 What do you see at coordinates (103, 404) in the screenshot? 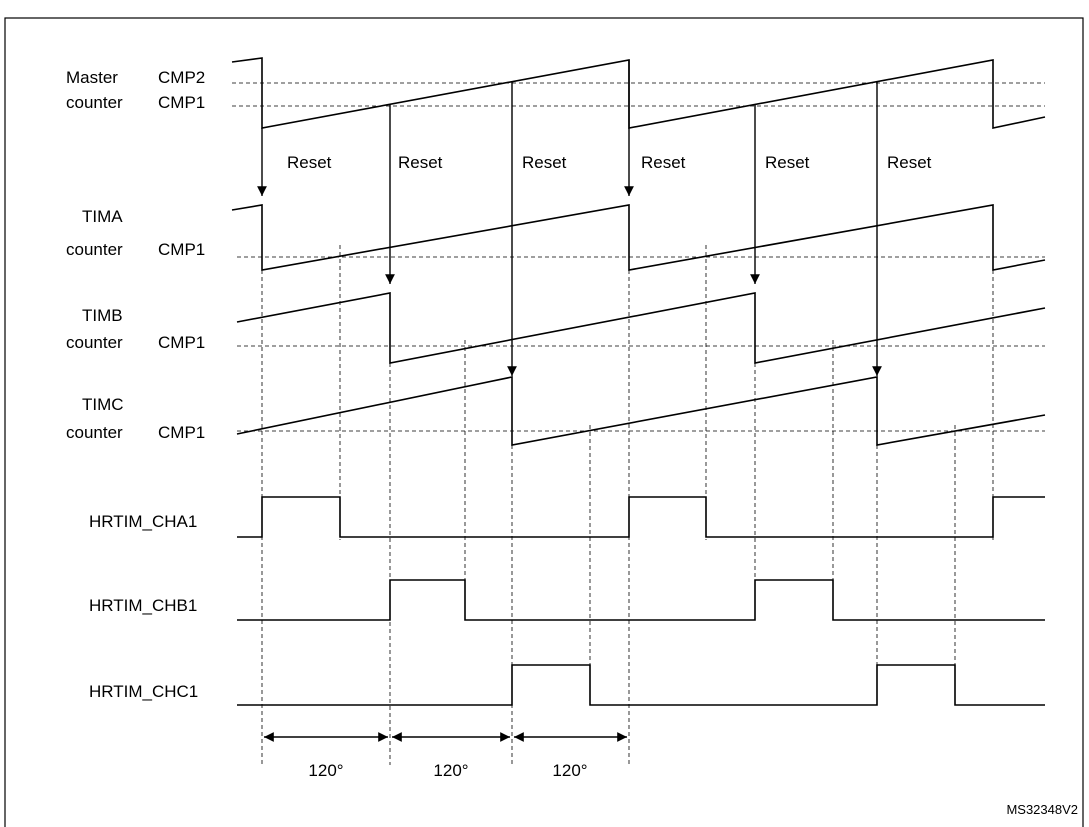
I see `row-label: TIMC` at bounding box center [103, 404].